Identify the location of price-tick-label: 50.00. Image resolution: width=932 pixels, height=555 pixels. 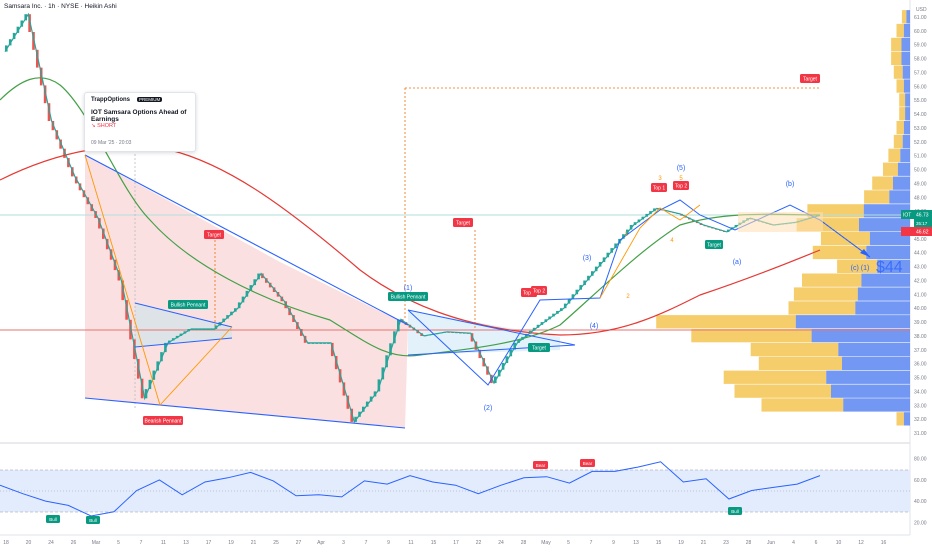
(920, 171).